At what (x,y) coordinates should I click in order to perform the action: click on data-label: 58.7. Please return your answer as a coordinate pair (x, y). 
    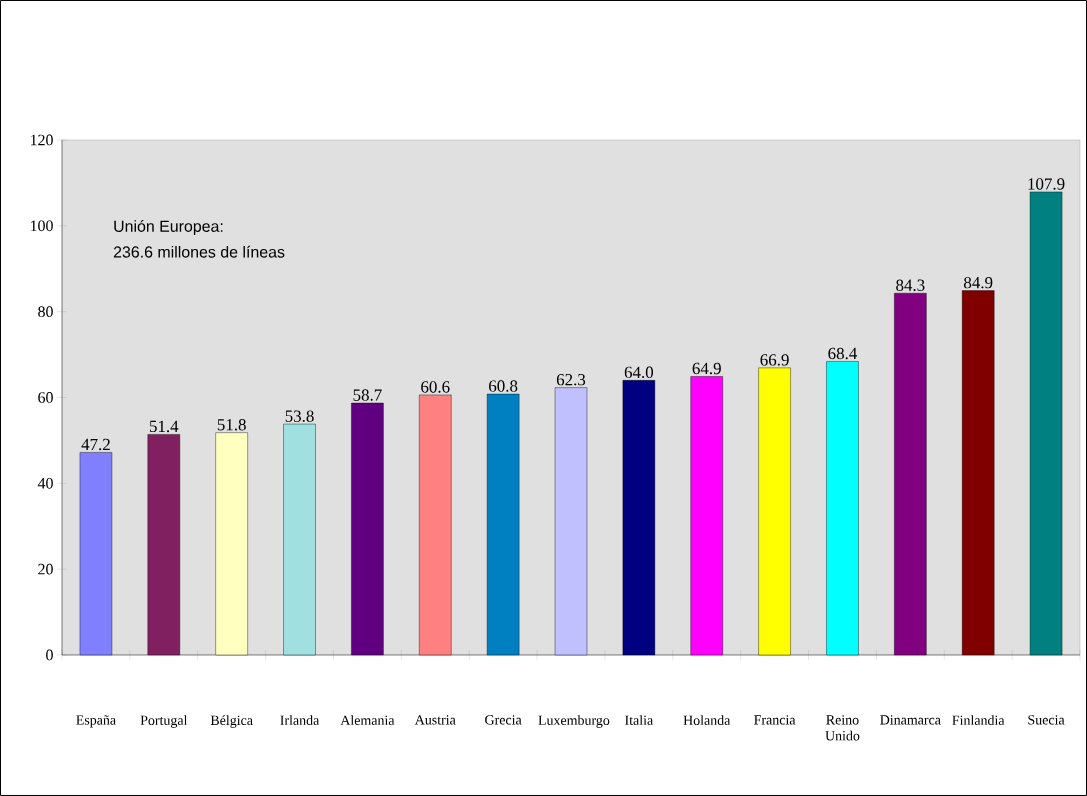
    Looking at the image, I should click on (367, 395).